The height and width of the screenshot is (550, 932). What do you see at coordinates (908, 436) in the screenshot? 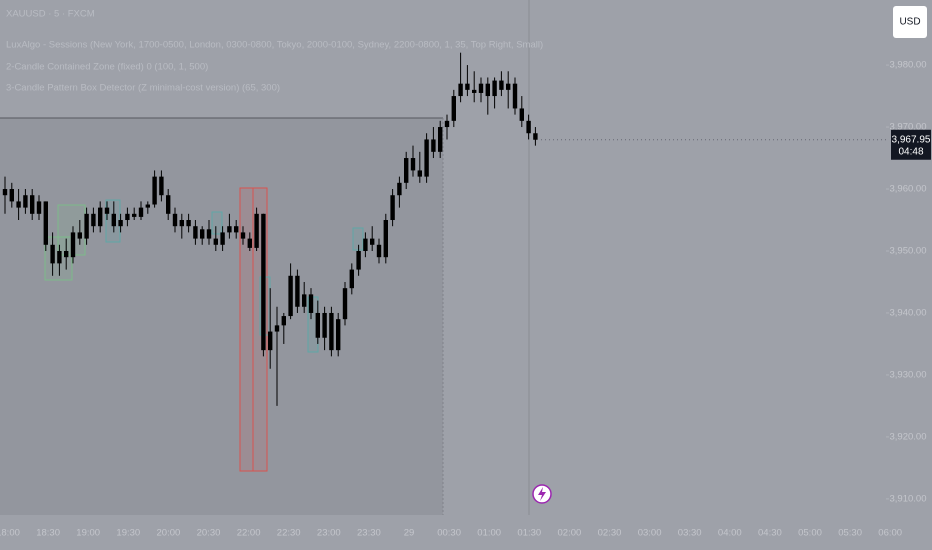
I see `y-tick-label: 3,920.00` at bounding box center [908, 436].